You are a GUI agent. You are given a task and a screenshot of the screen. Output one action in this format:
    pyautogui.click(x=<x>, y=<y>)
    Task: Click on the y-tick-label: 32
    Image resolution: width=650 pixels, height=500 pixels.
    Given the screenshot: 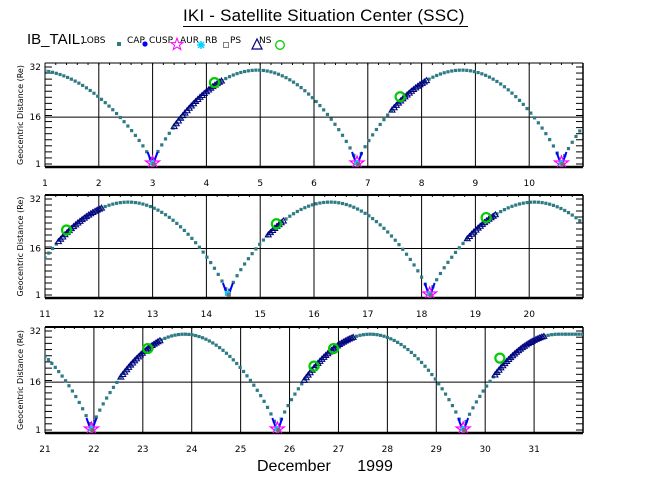 What is the action you would take?
    pyautogui.click(x=35, y=68)
    